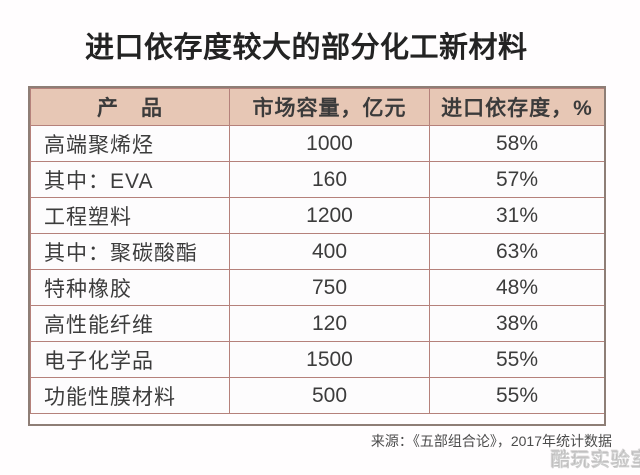 This screenshot has height=475, width=640. I want to click on product-cell: 功能性膜材料, so click(130, 395).